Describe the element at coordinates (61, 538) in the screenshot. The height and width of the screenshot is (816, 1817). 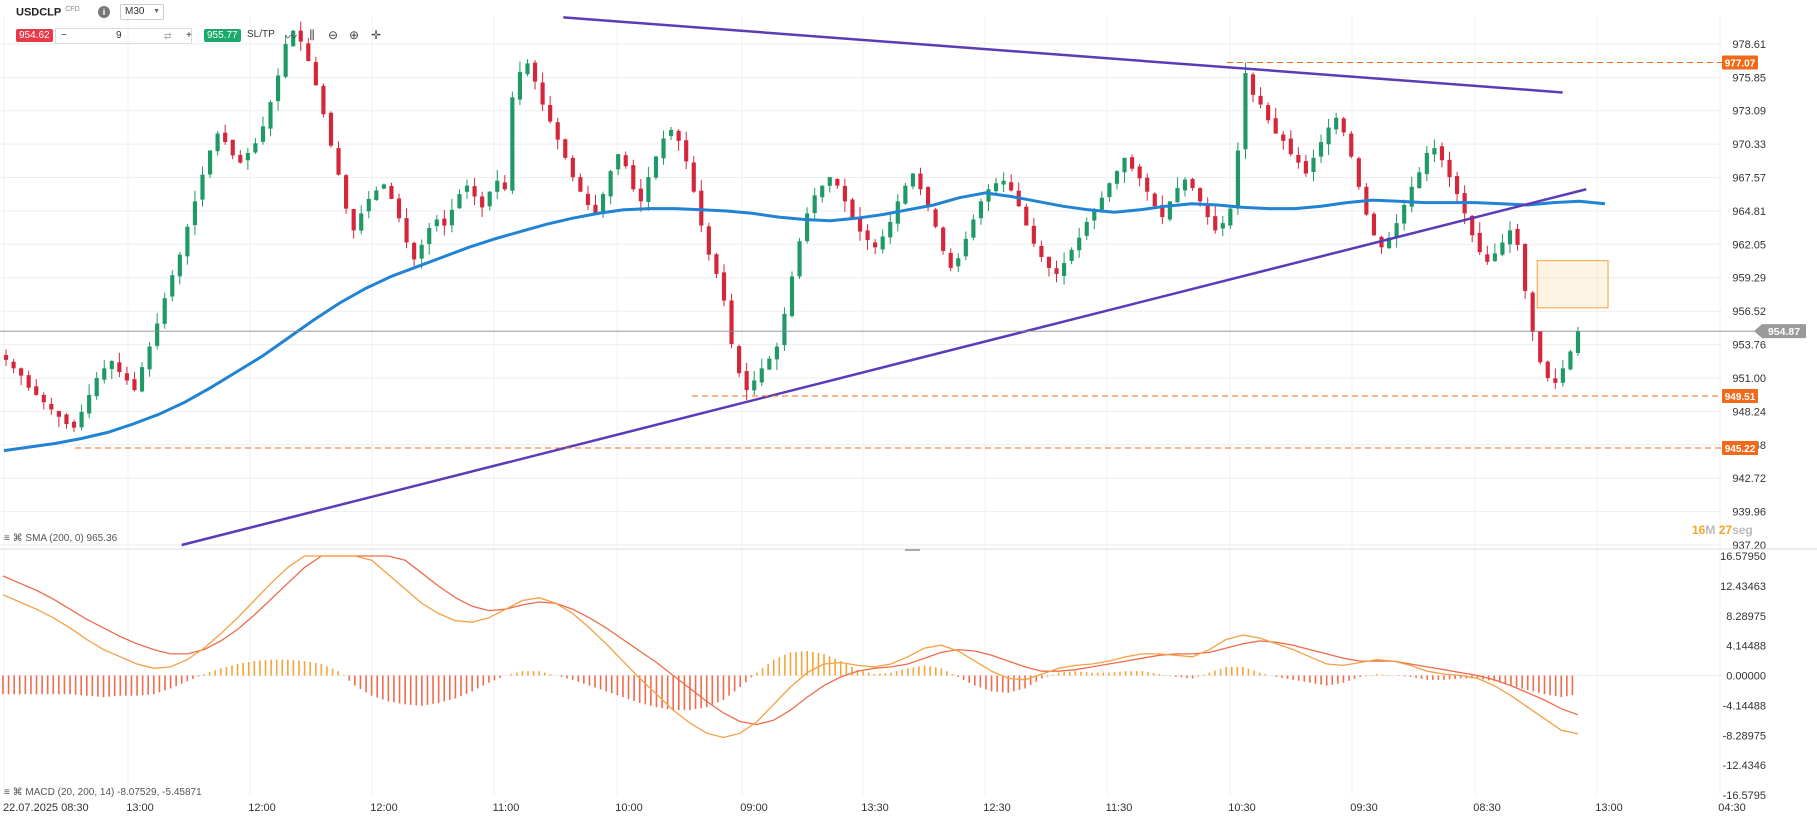
I see `sma-indicator-label: ≡ ⌘ SMA (200, 0) 965.36` at that location.